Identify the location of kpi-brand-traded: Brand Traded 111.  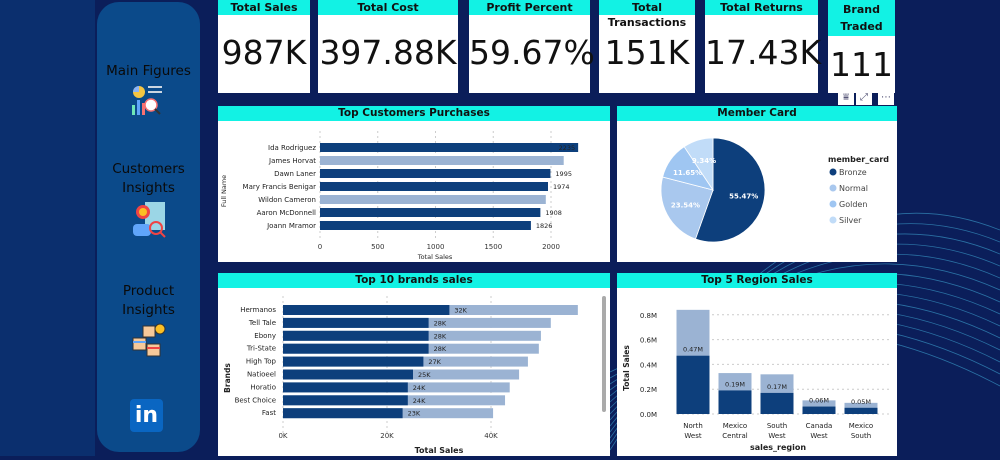
(861, 46).